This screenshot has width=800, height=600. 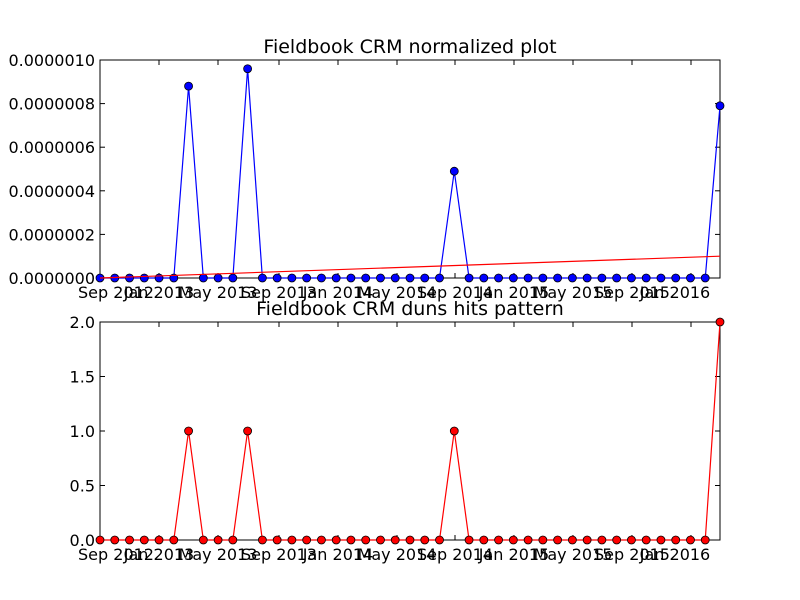 I want to click on y-tick-label: 0.0000008, so click(x=51, y=104).